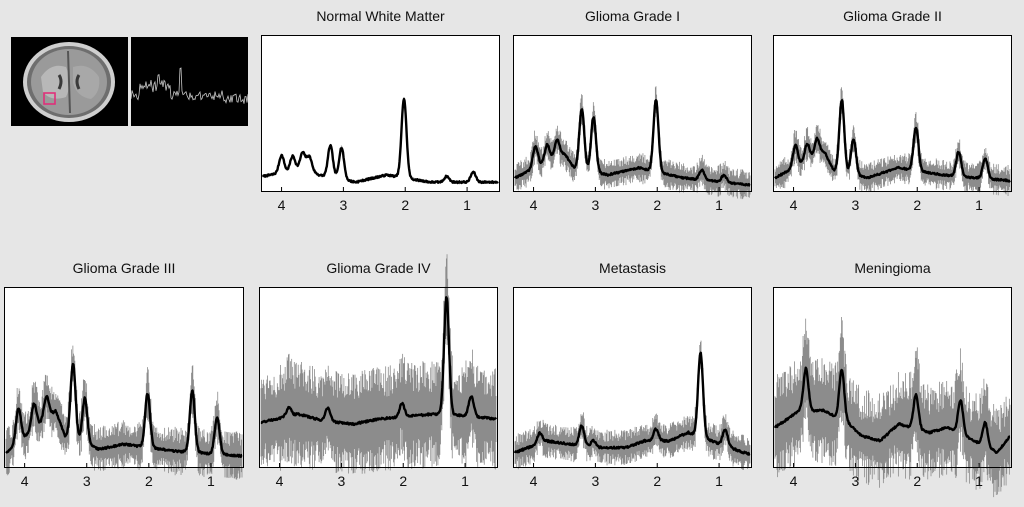 This screenshot has height=507, width=1024. I want to click on chart-title: Normal White Matter, so click(380, 16).